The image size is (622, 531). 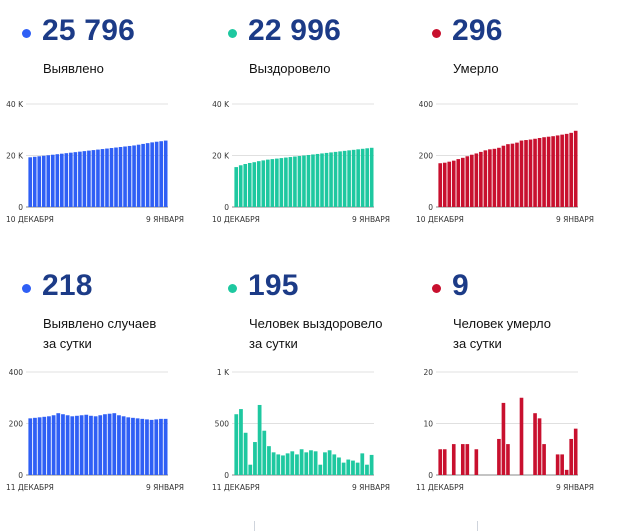 I want to click on x-start-date: 11 ДЕКАБРЯ, so click(x=440, y=487).